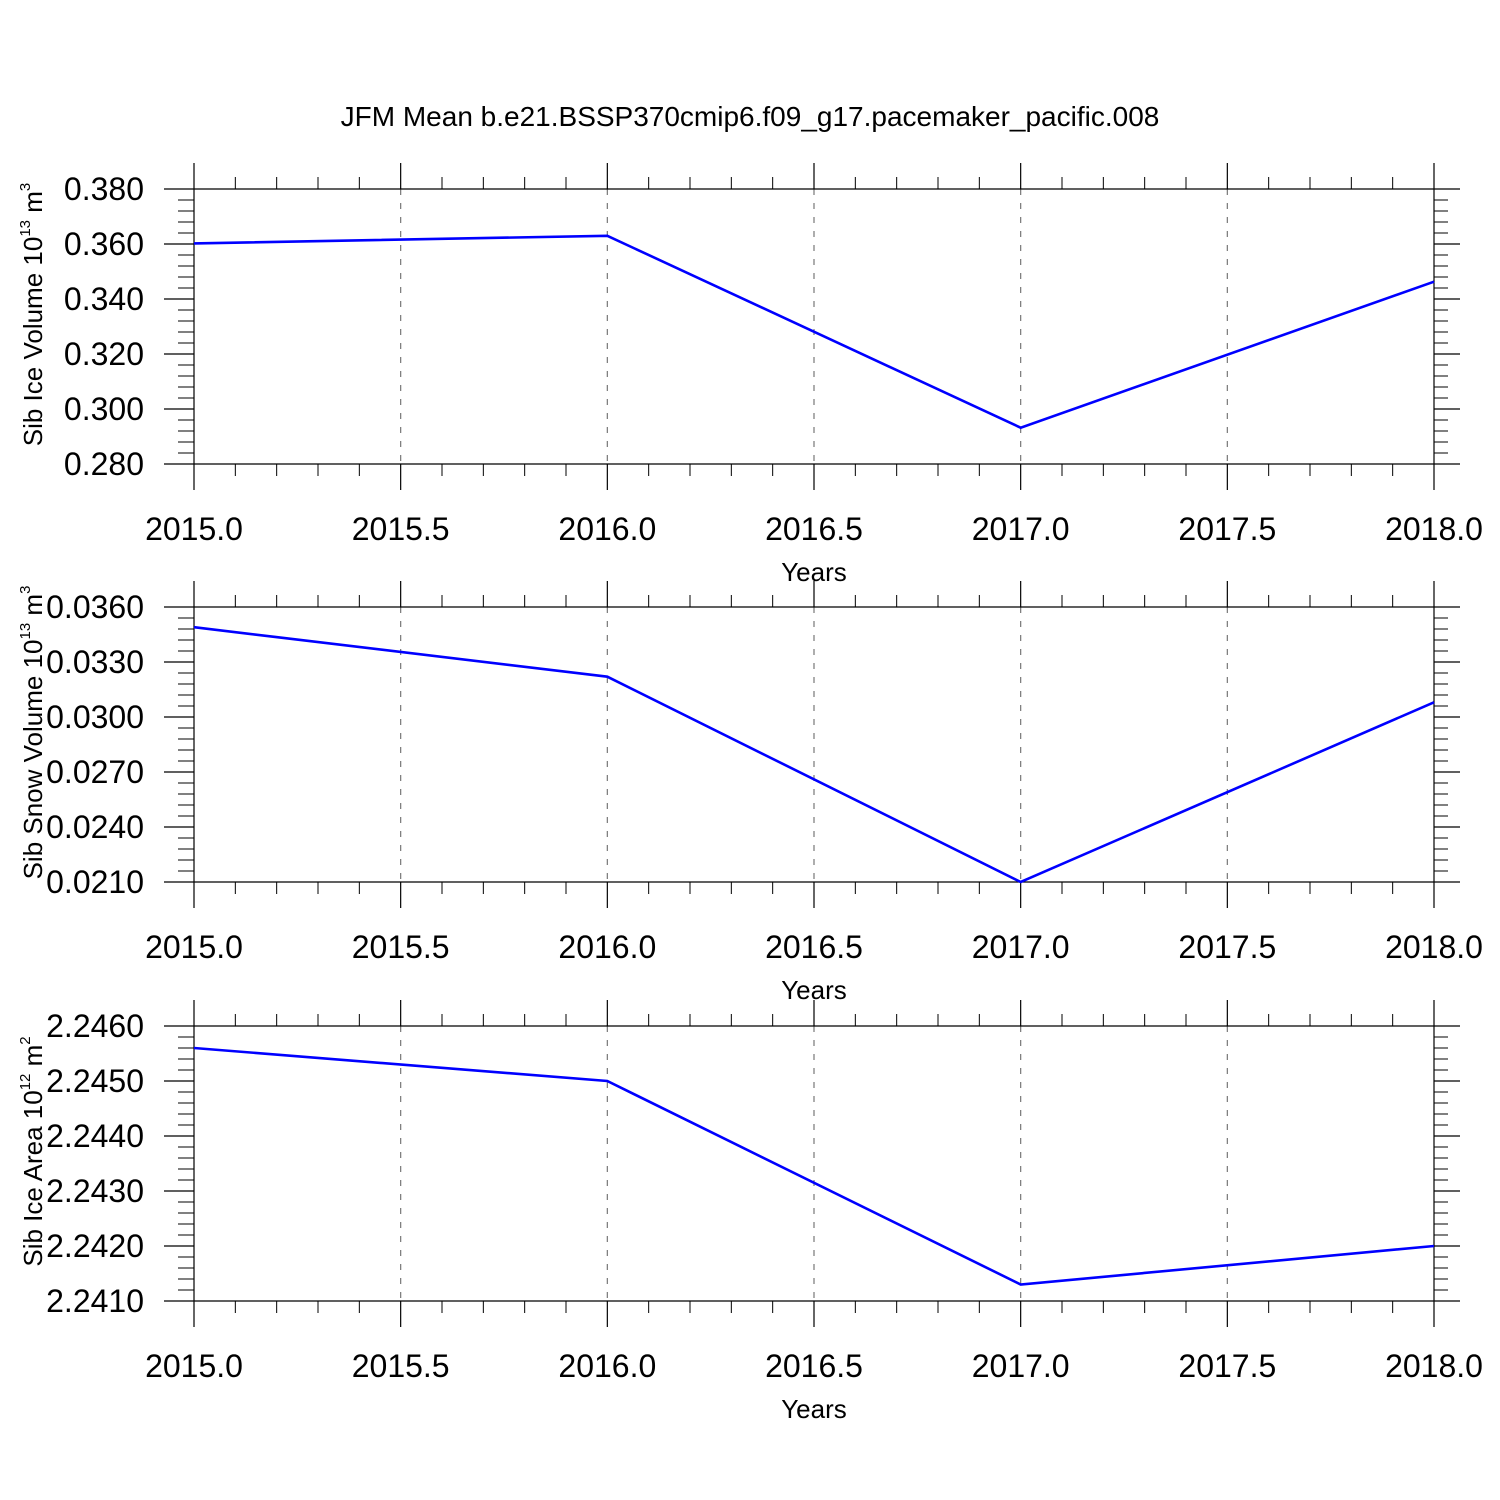  I want to click on y-axis-title-unit-exponent: 2, so click(25, 1040).